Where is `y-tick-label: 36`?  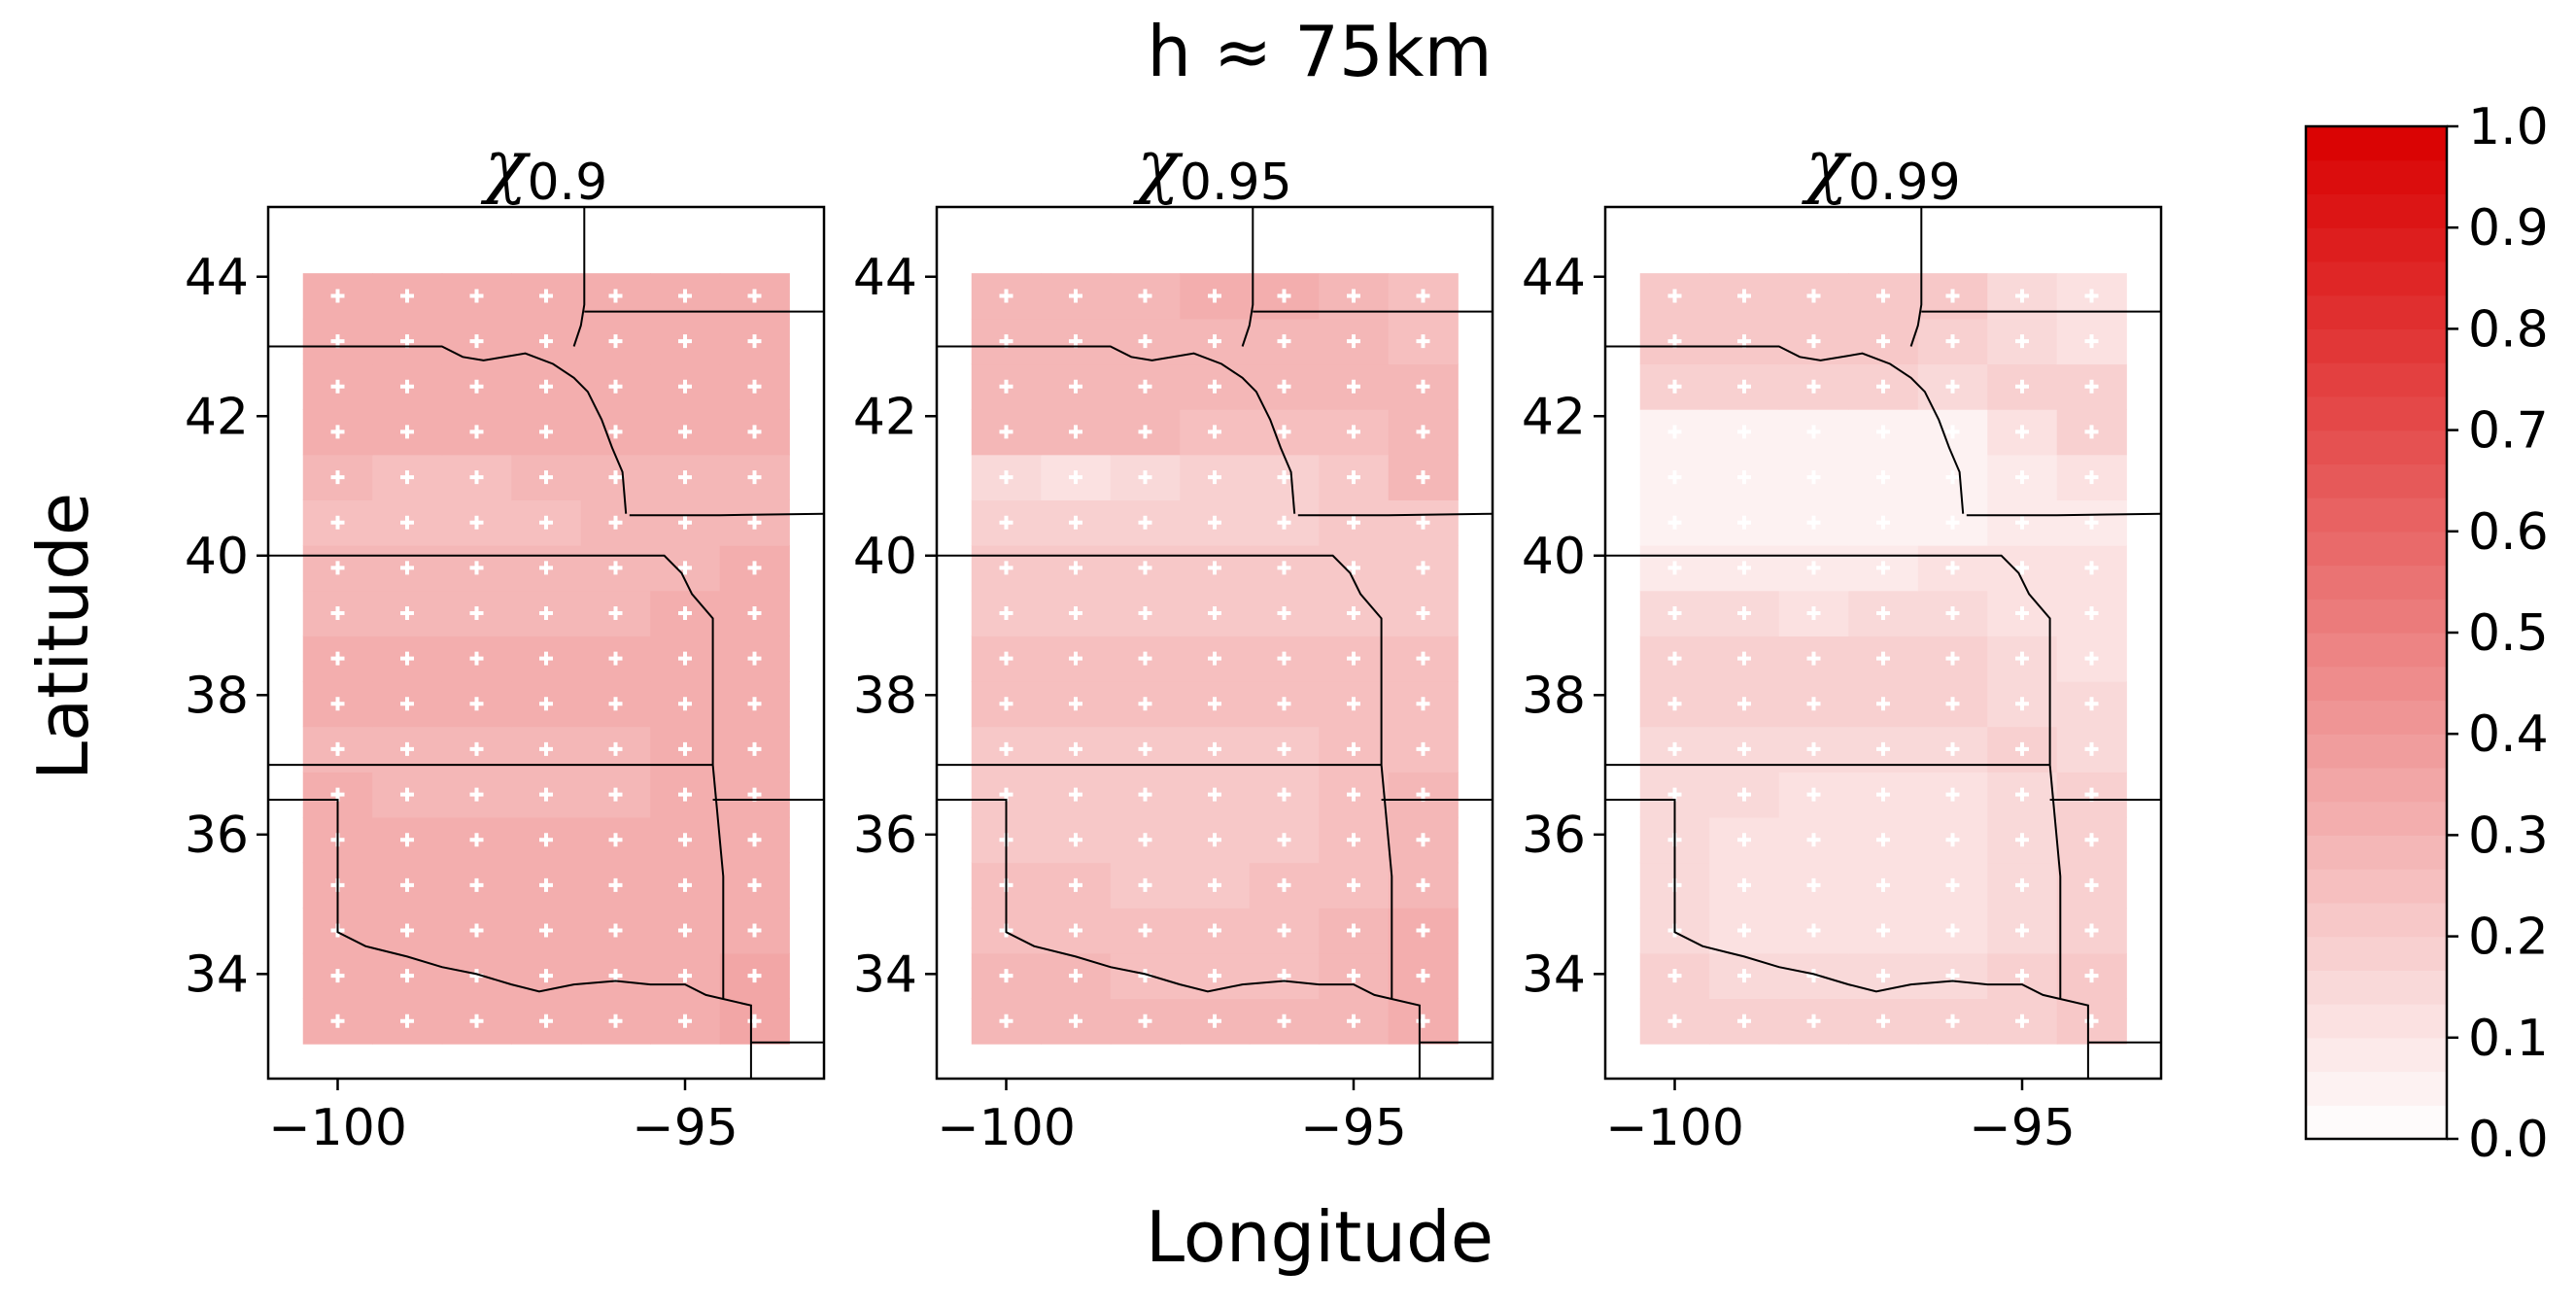
y-tick-label: 36 is located at coordinates (885, 836).